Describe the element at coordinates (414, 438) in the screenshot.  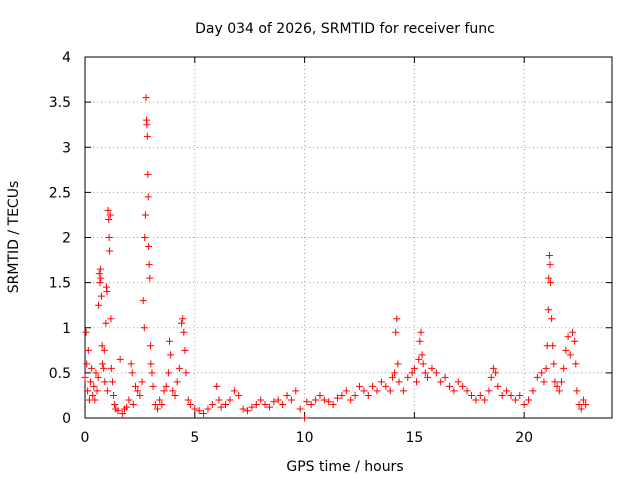
I see `x-tick-label: 15` at that location.